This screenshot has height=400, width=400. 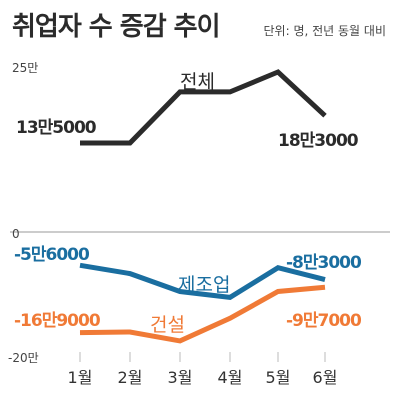 What do you see at coordinates (23, 358) in the screenshot?
I see `y-tick-label: -20만` at bounding box center [23, 358].